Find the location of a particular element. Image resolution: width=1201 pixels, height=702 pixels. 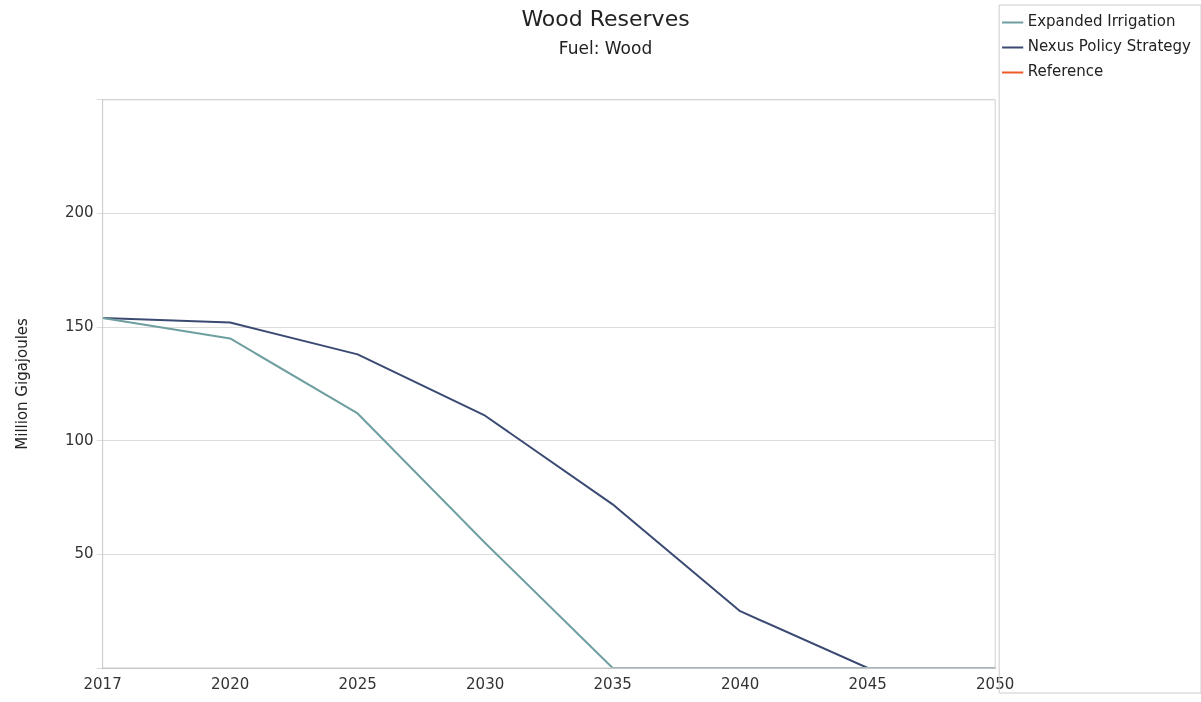

y-tick-label: 100 is located at coordinates (79, 439).